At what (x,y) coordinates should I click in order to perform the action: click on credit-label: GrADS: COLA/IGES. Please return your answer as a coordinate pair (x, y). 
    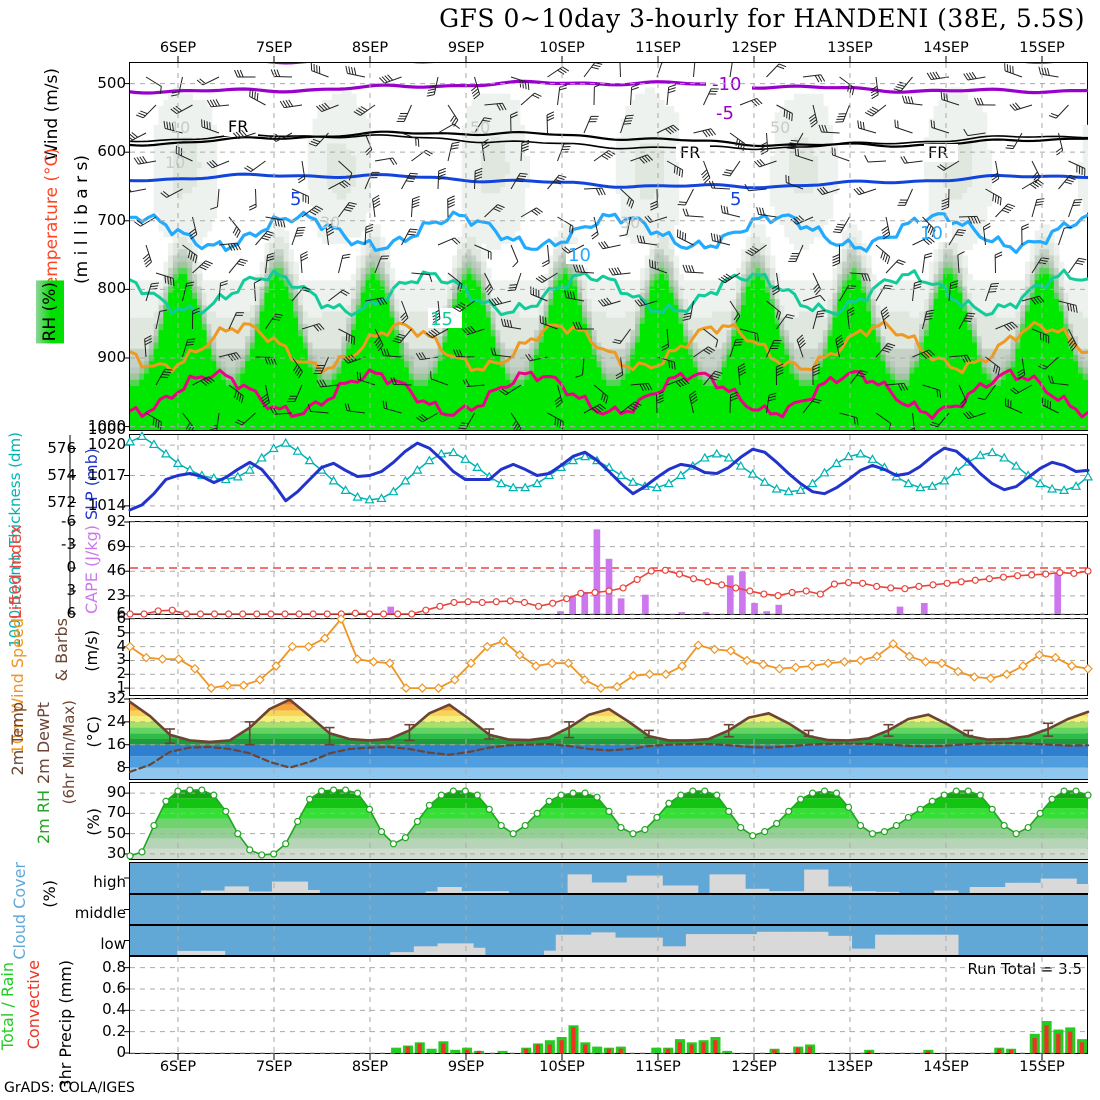
    Looking at the image, I should click on (69, 1088).